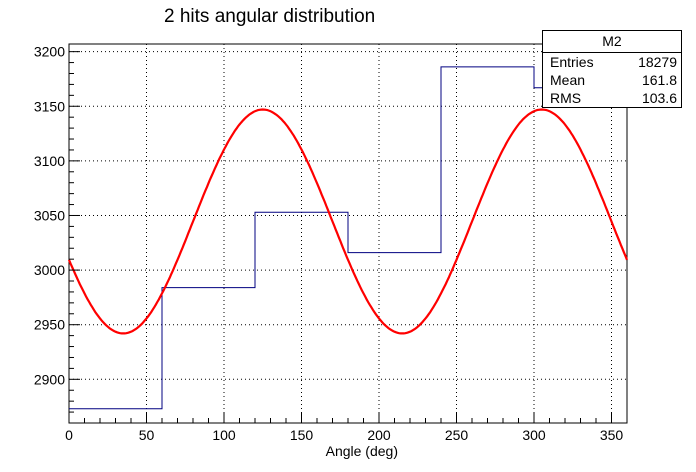 The image size is (696, 472). What do you see at coordinates (49, 106) in the screenshot?
I see `y-tick-label: 3150` at bounding box center [49, 106].